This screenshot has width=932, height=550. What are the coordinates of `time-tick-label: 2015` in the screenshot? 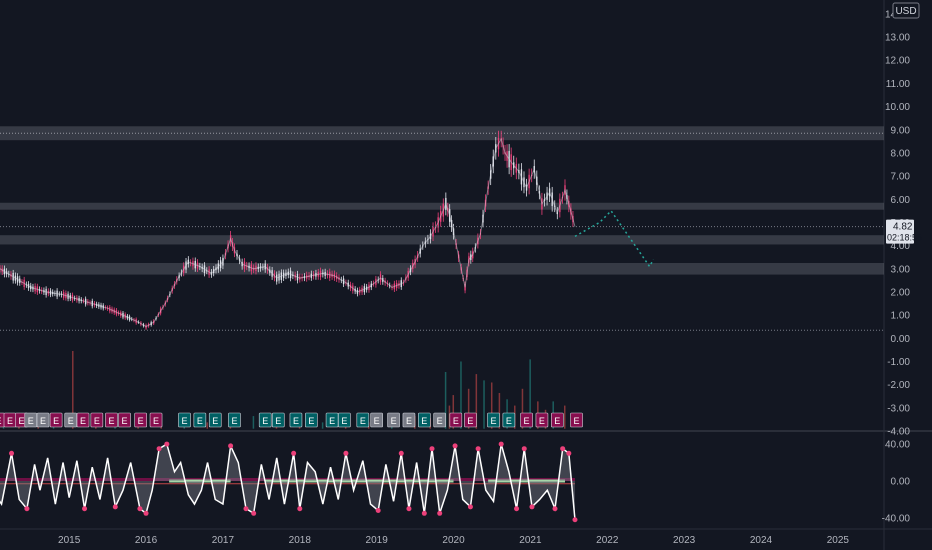 It's located at (69, 540).